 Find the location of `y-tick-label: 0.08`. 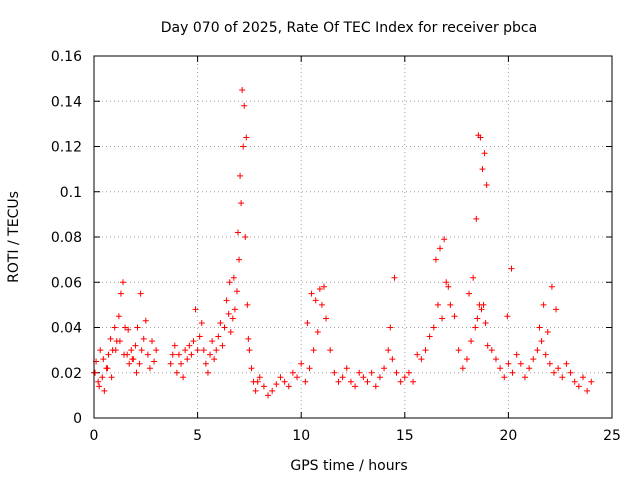

y-tick-label: 0.08 is located at coordinates (66, 238).